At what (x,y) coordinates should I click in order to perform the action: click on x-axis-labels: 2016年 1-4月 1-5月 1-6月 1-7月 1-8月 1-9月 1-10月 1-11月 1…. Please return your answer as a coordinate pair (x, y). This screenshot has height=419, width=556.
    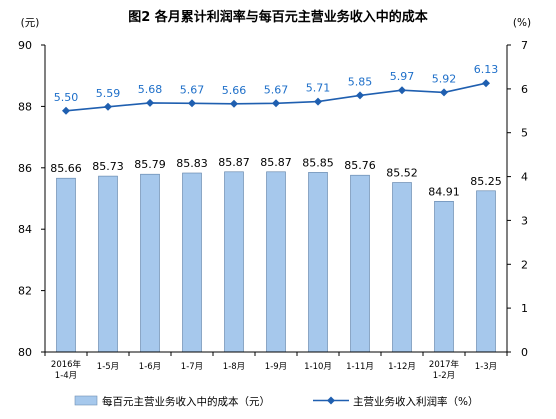
    Looking at the image, I should click on (274, 370).